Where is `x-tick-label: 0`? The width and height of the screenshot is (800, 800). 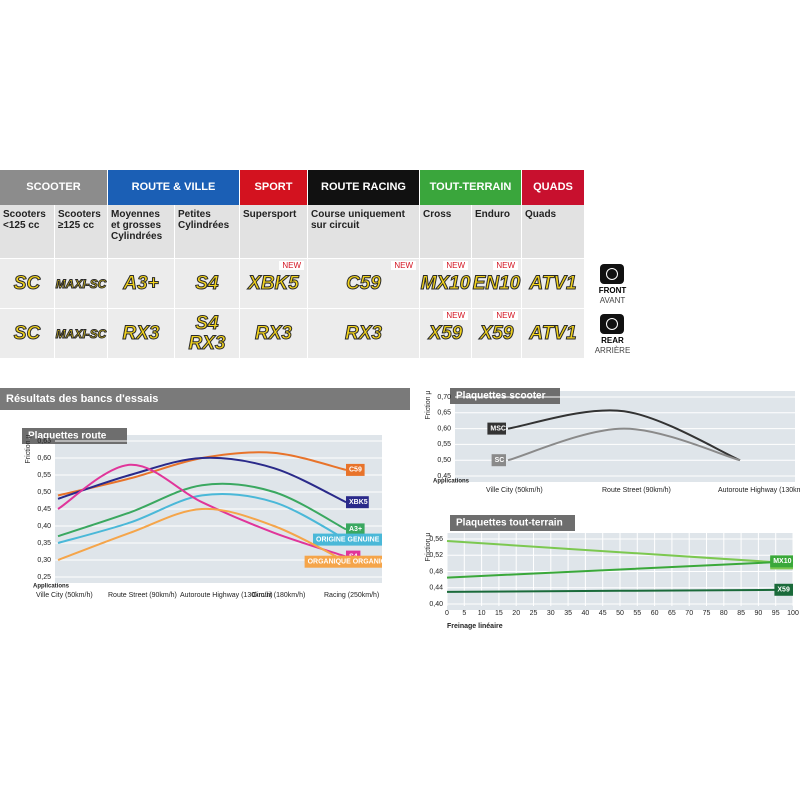 x-tick-label: 0 is located at coordinates (447, 613).